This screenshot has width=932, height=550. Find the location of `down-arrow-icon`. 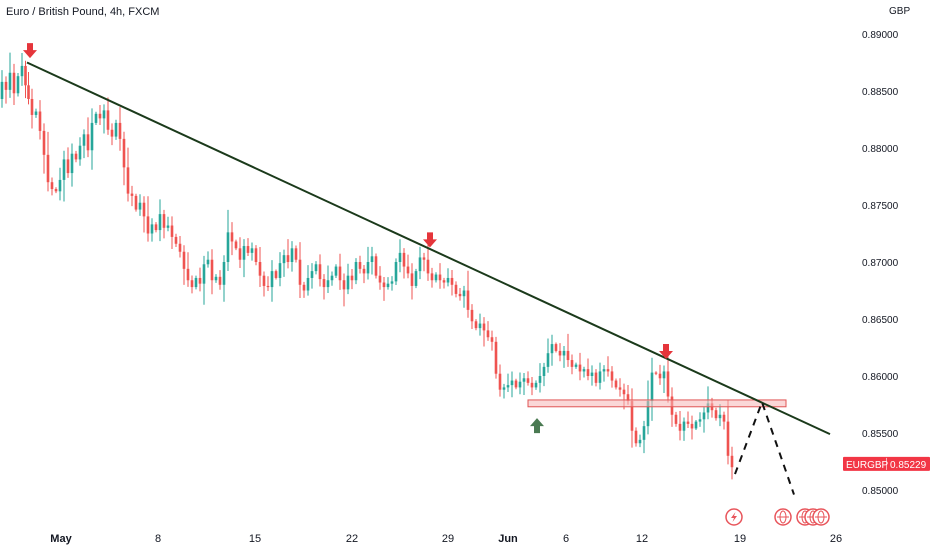

down-arrow-icon is located at coordinates (430, 240).